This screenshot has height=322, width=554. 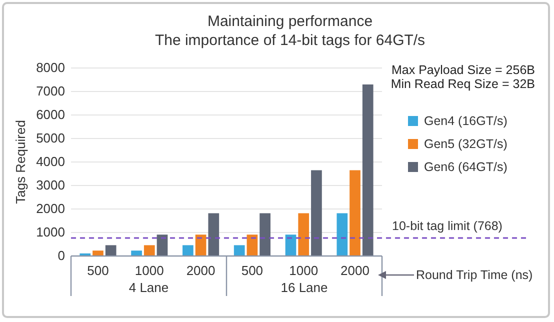 I want to click on legend-label: Gen6 (64GT/s), so click(x=466, y=167).